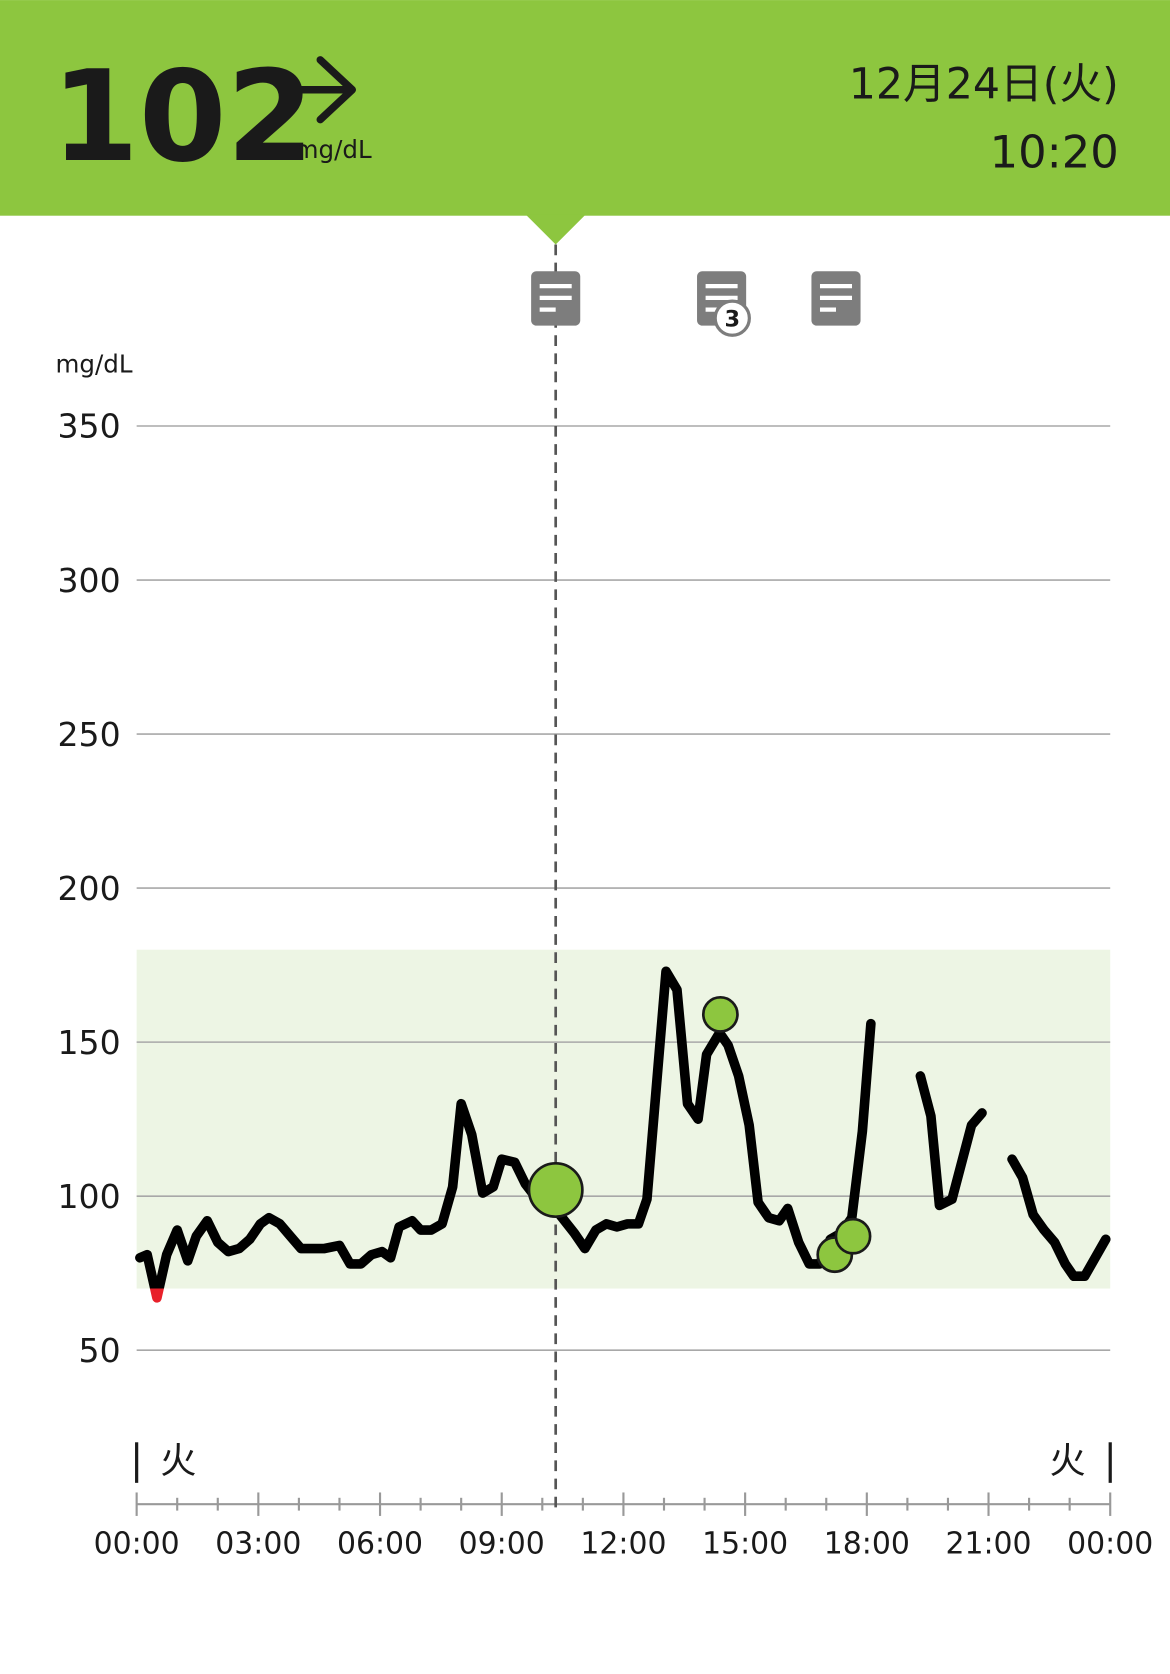 The height and width of the screenshot is (1674, 1170). What do you see at coordinates (555, 229) in the screenshot?
I see `header-pointer` at bounding box center [555, 229].